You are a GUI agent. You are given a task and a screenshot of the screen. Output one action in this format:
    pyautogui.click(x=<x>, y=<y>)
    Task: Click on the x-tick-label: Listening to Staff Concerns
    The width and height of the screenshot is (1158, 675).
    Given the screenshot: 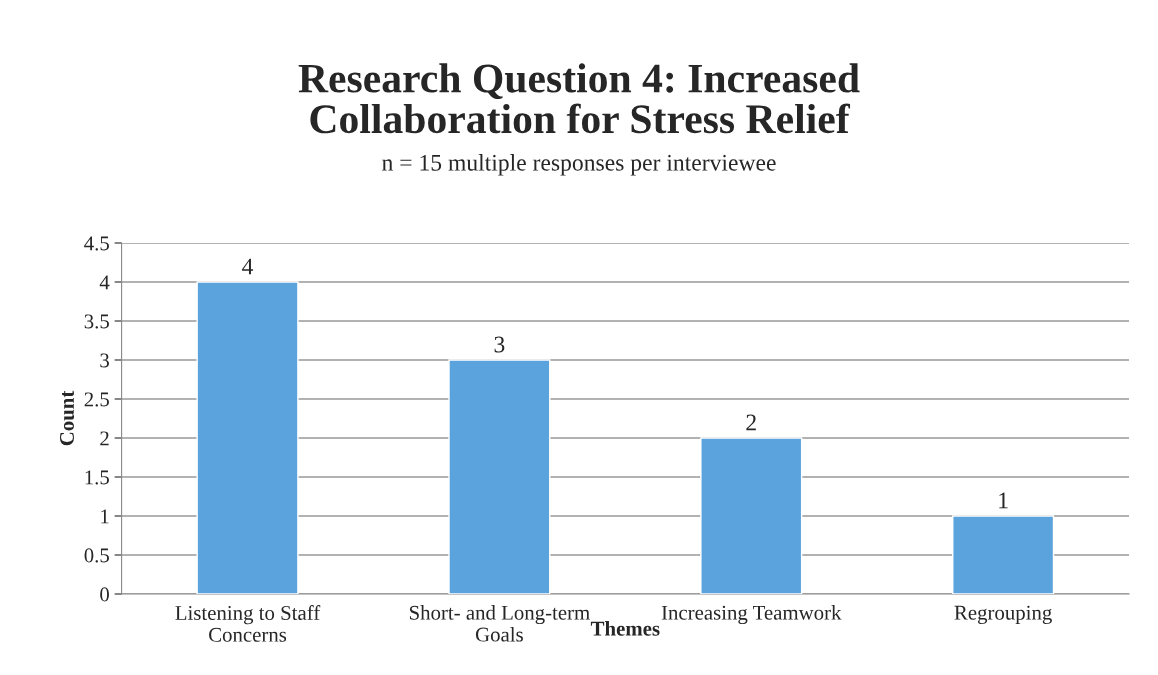 What is the action you would take?
    pyautogui.click(x=248, y=623)
    